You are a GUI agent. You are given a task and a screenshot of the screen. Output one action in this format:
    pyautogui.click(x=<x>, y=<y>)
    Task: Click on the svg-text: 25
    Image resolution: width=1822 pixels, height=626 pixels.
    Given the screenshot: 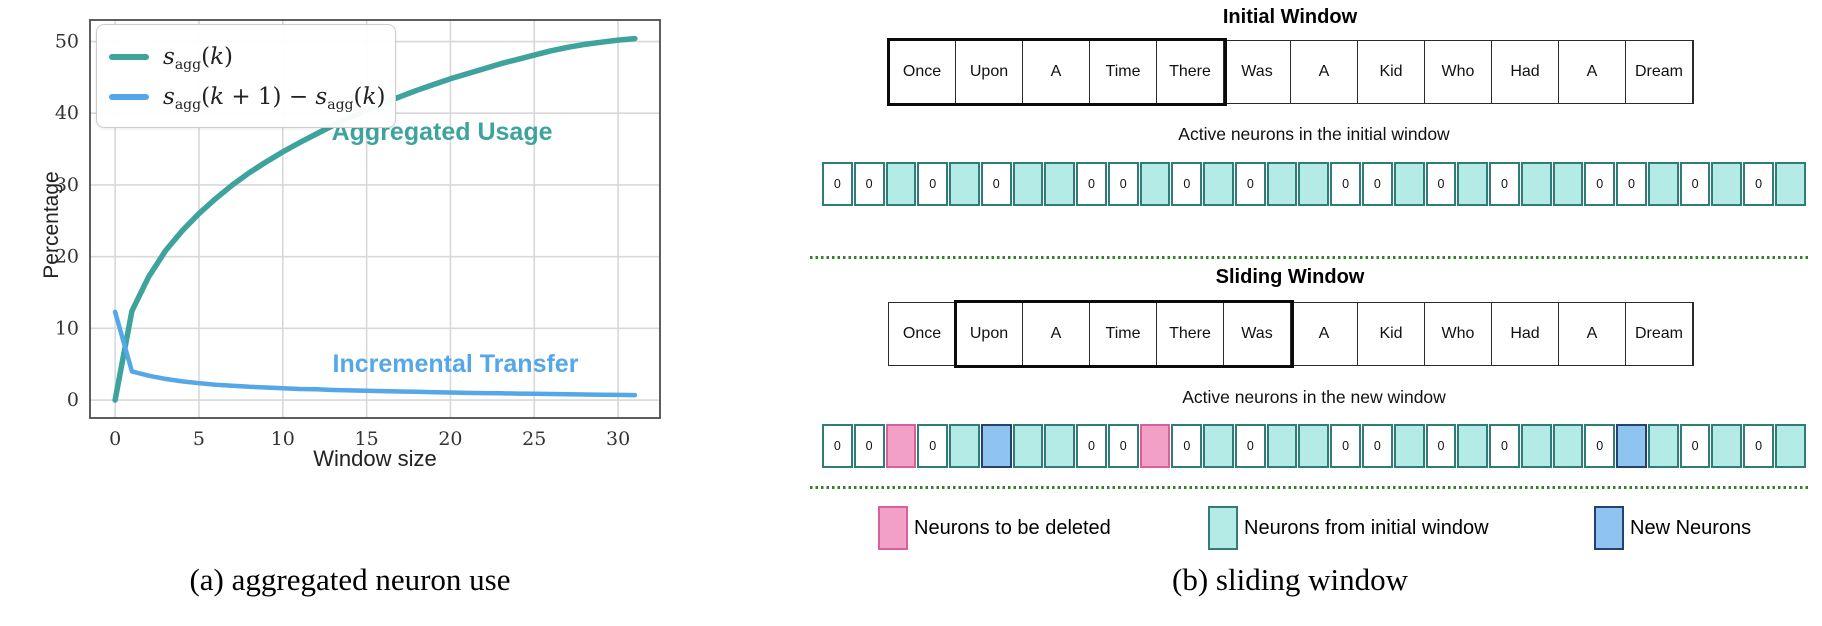 What is the action you would take?
    pyautogui.click(x=534, y=439)
    